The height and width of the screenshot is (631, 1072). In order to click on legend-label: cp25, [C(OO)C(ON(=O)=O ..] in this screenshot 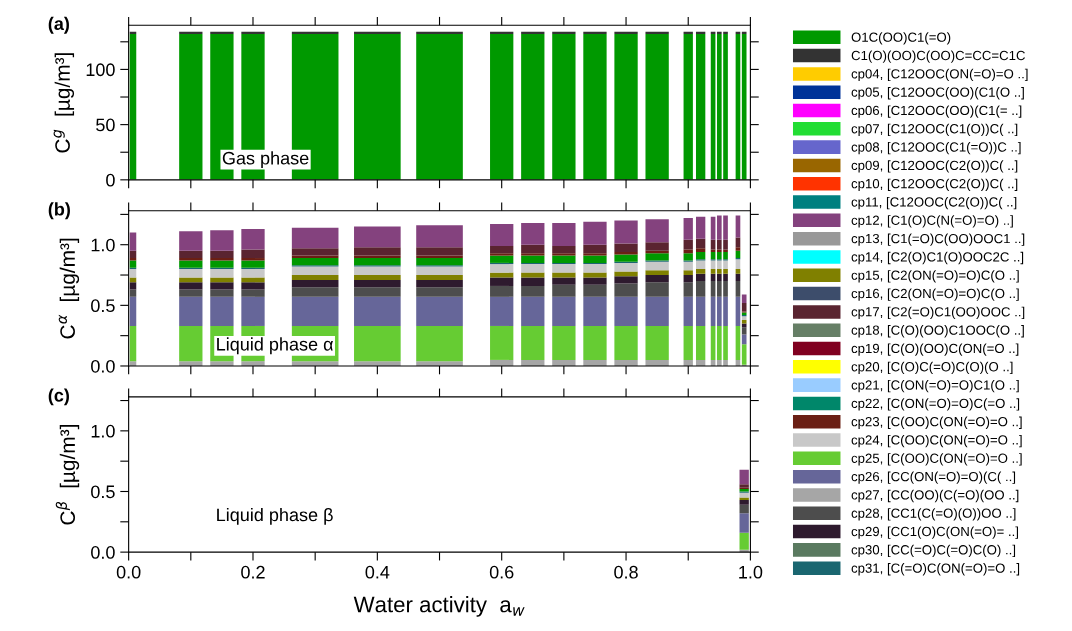, I will do `click(936, 459)`.